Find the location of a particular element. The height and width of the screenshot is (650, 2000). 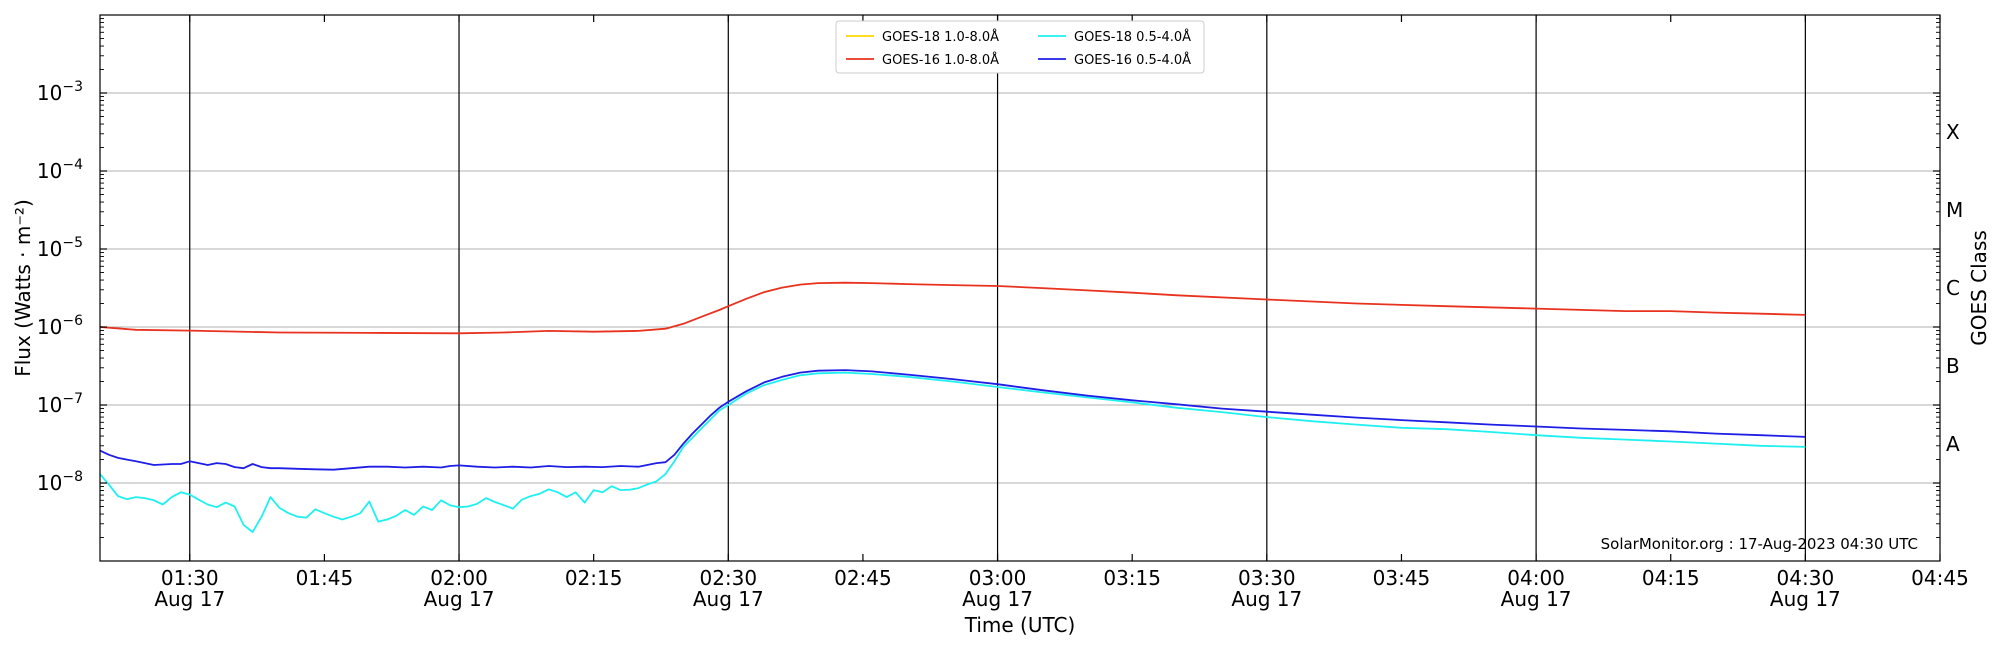

legend-label: GOES-18 1.0-8.0Å is located at coordinates (940, 37).